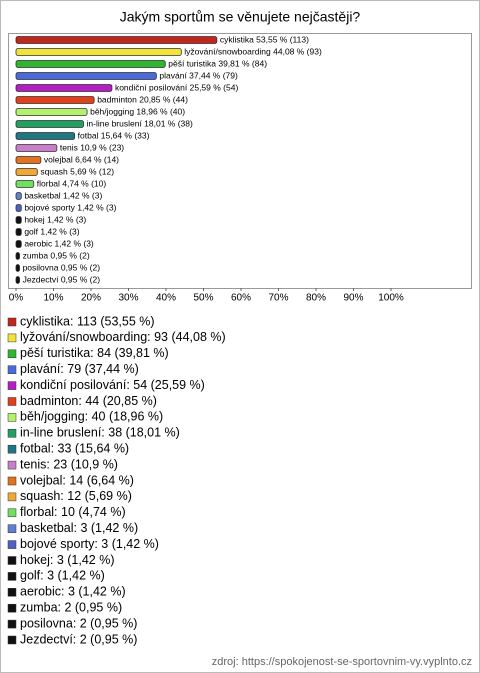 Image resolution: width=480 pixels, height=673 pixels. I want to click on bar-label: volejbal 6,64 % (14), so click(81, 159).